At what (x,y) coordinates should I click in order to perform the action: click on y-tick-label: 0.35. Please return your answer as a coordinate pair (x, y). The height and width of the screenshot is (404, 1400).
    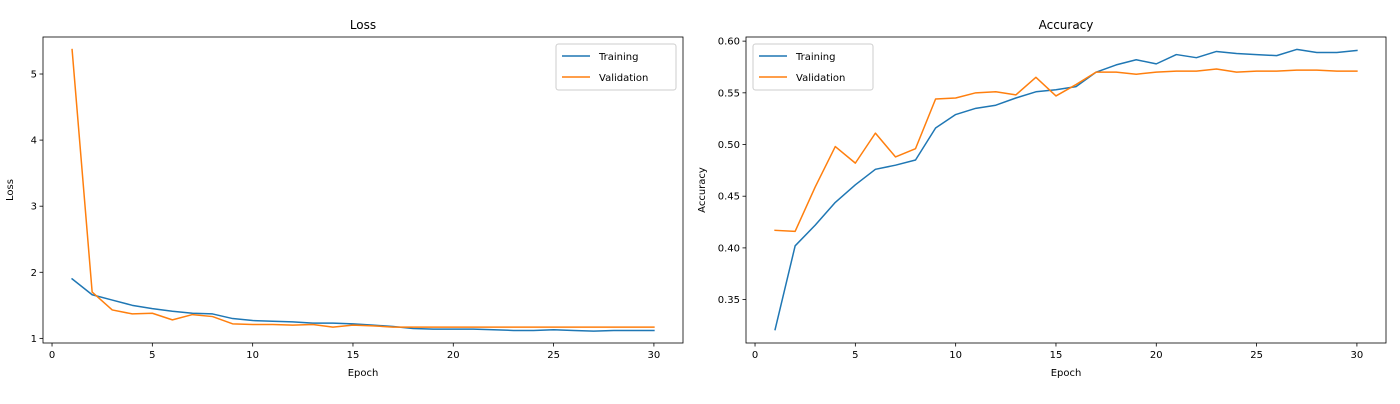
    Looking at the image, I should click on (729, 300).